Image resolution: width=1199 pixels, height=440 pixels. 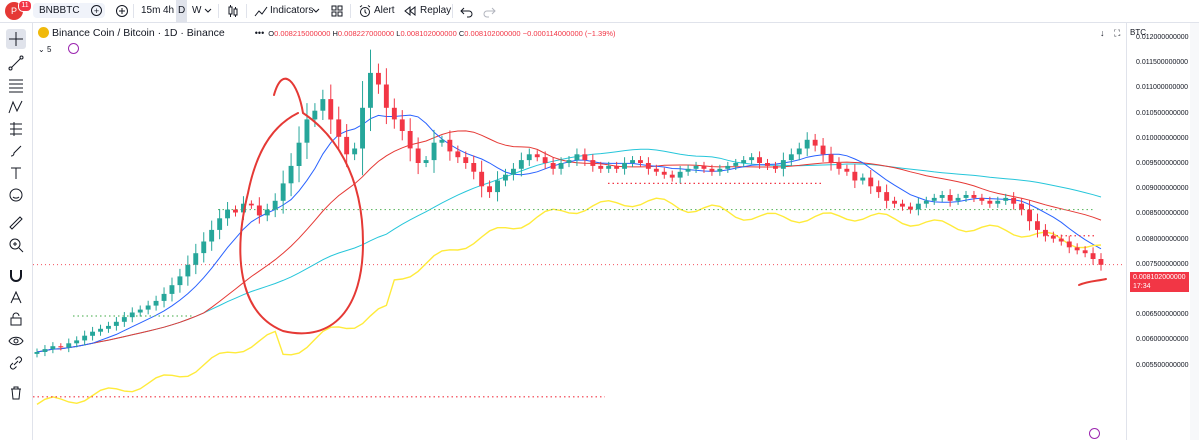 What do you see at coordinates (16, 107) in the screenshot?
I see `pattern-icon` at bounding box center [16, 107].